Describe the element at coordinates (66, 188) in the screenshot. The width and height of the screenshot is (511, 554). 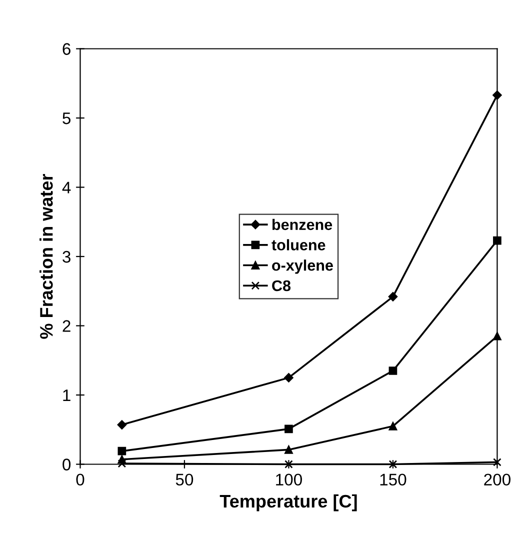
I see `y-tick-label: 4` at that location.